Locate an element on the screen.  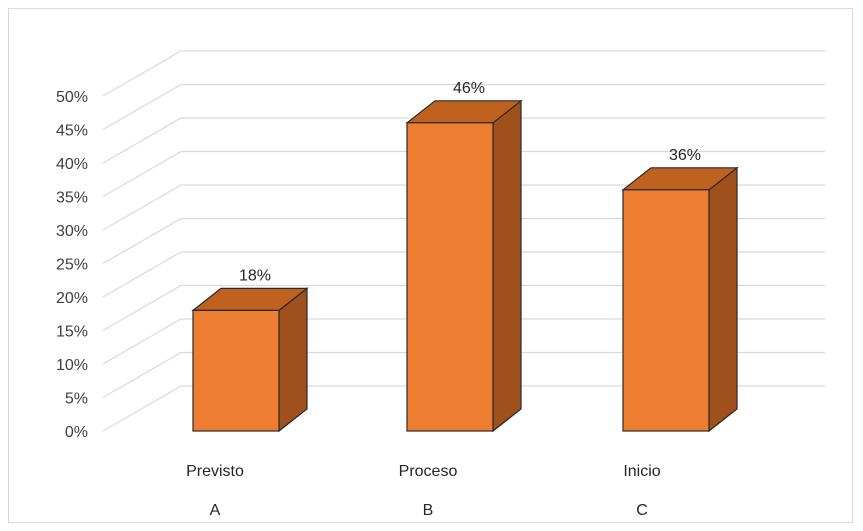
y-tick-label: 50% is located at coordinates (72, 97).